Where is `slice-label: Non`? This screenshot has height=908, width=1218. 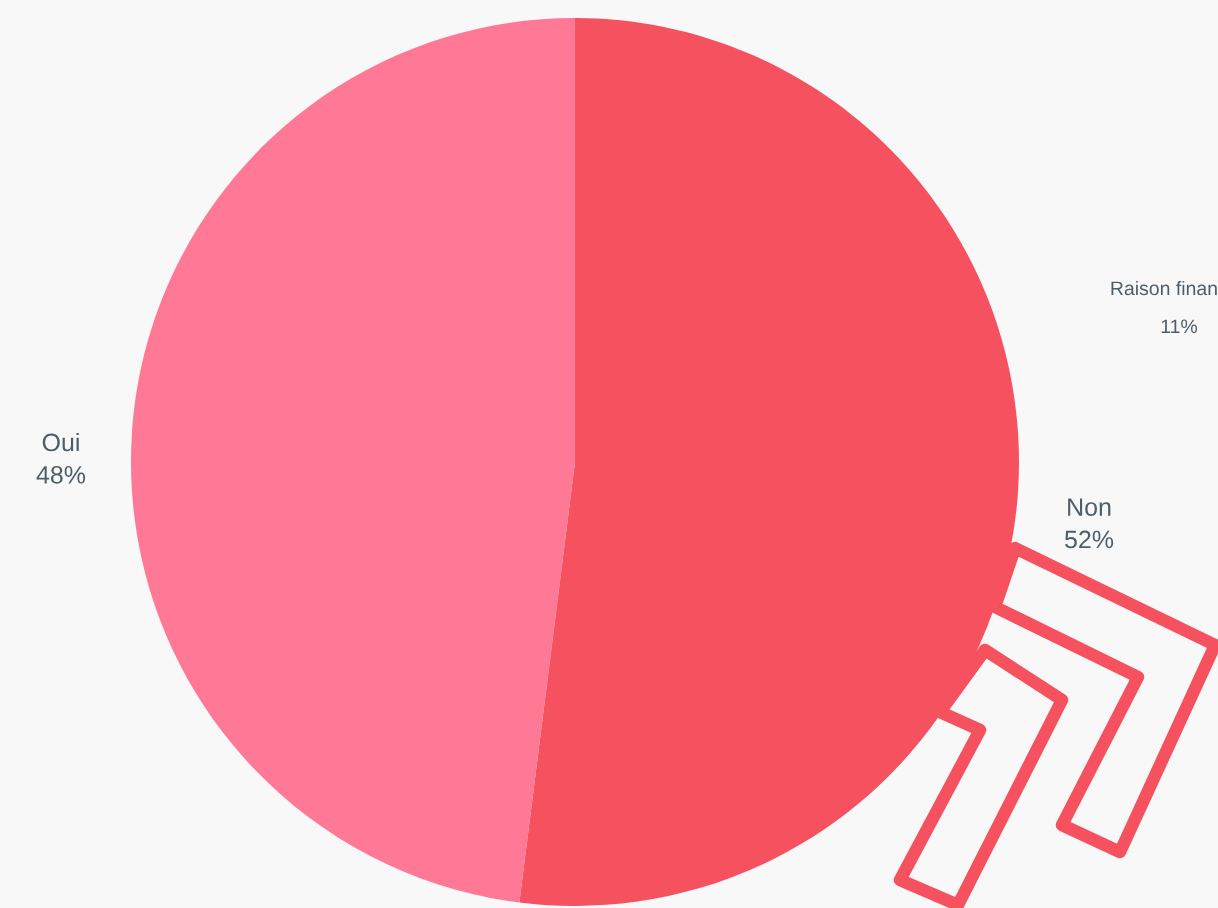 slice-label: Non is located at coordinates (1089, 507).